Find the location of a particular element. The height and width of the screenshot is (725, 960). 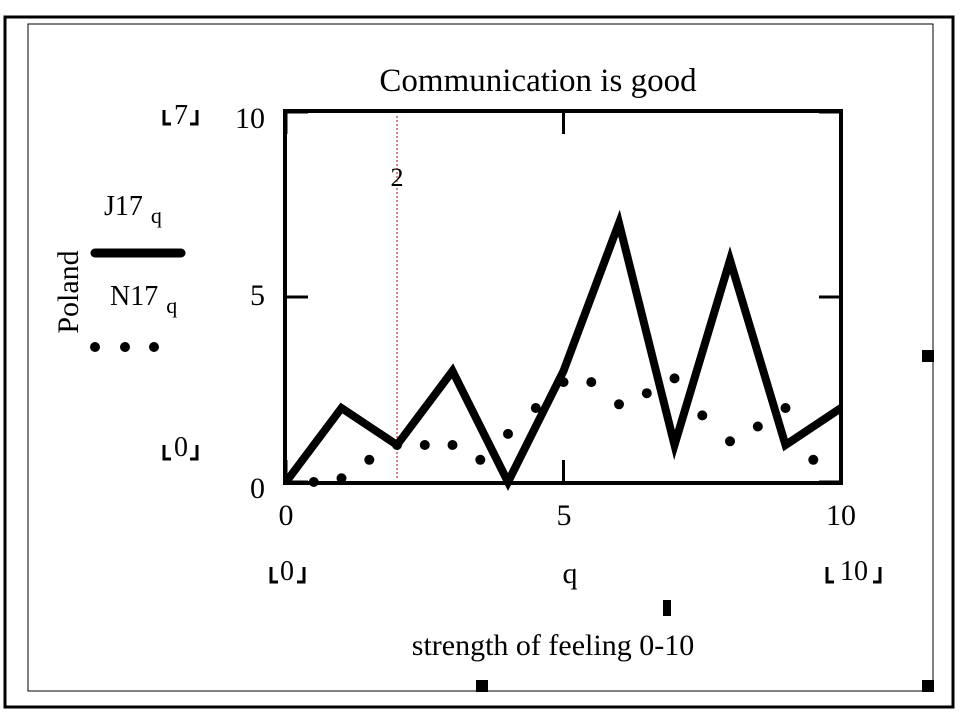

y-tick-label-5: 5 is located at coordinates (257, 295).